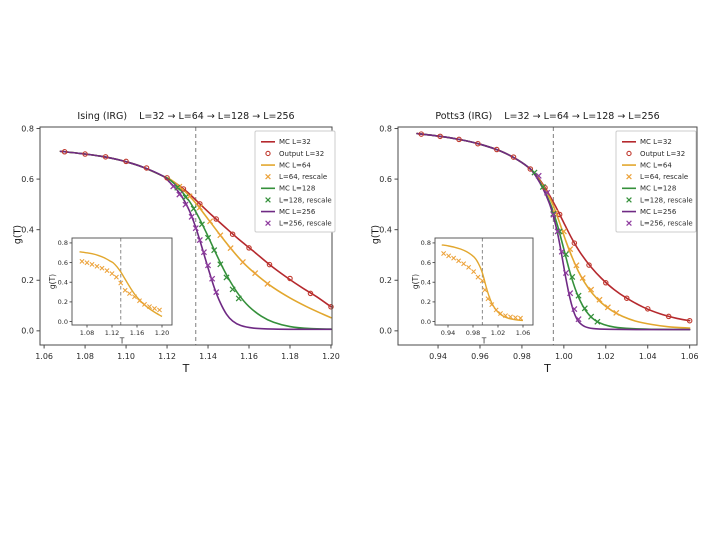  What do you see at coordinates (385, 229) in the screenshot?
I see `y-tick-label: 0.4` at bounding box center [385, 229].